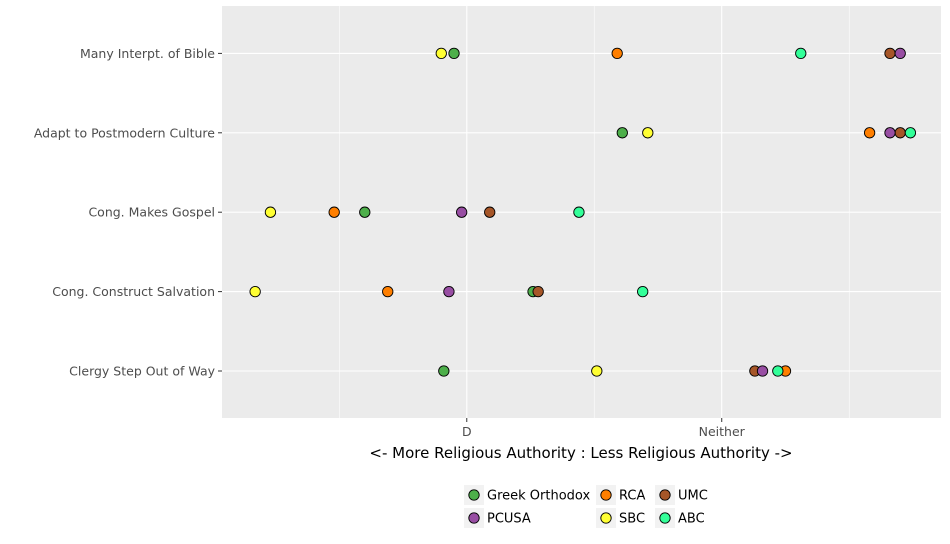 This screenshot has height=544, width=950. What do you see at coordinates (691, 519) in the screenshot?
I see `legend-label: ABC` at bounding box center [691, 519].